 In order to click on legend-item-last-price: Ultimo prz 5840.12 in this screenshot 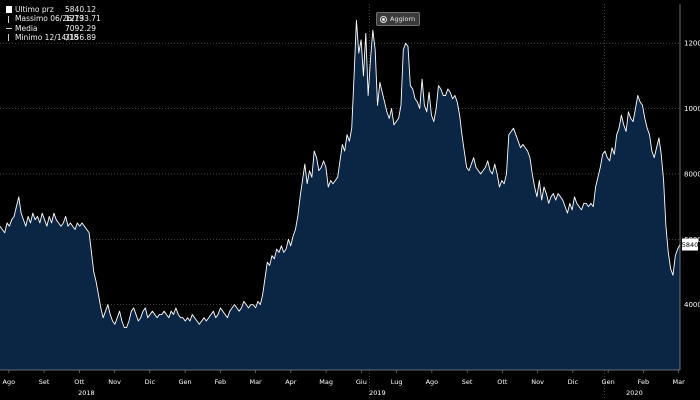, I will do `click(51, 9)`.